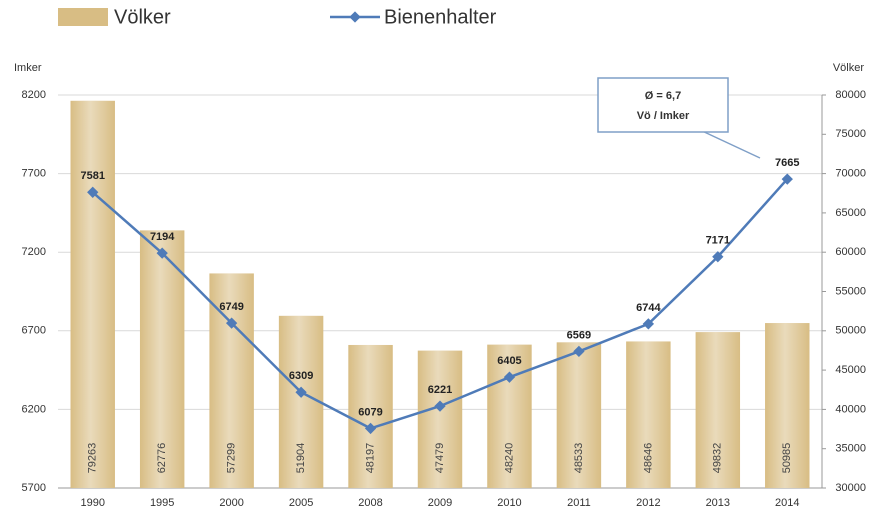 The width and height of the screenshot is (878, 514). Describe the element at coordinates (579, 503) in the screenshot. I see `x-tick-label: 2011` at that location.